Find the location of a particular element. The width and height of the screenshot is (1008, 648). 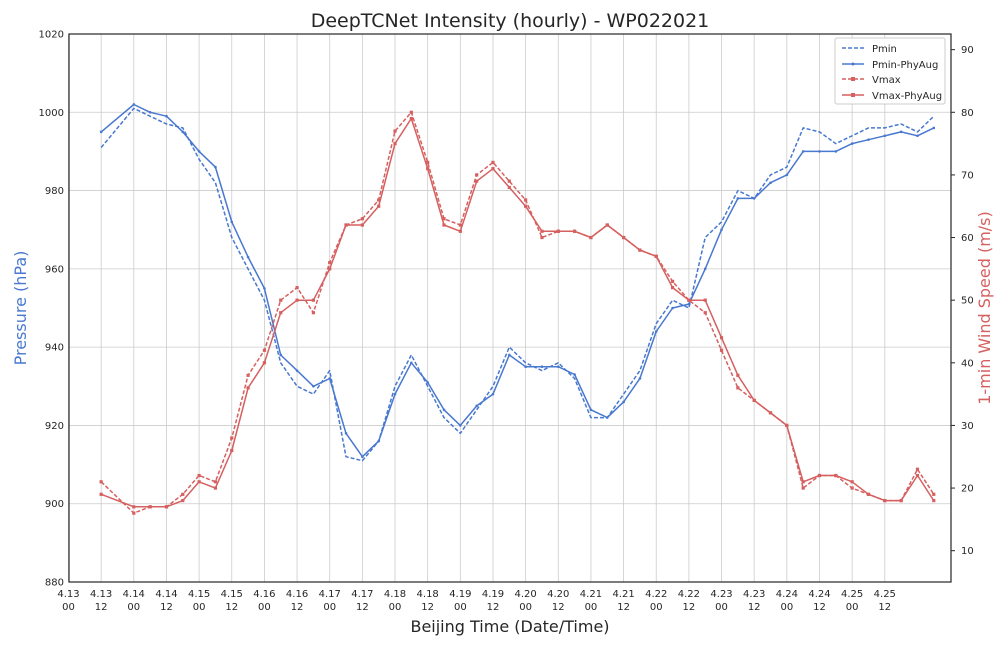

x-tick-label-date: 4.17 is located at coordinates (362, 594).